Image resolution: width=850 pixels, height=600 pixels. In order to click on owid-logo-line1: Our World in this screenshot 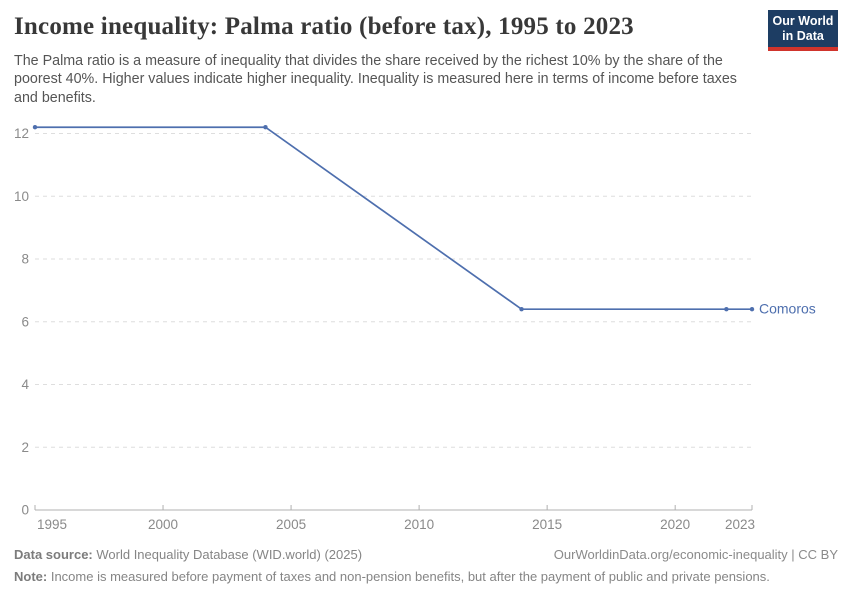, I will do `click(803, 21)`.